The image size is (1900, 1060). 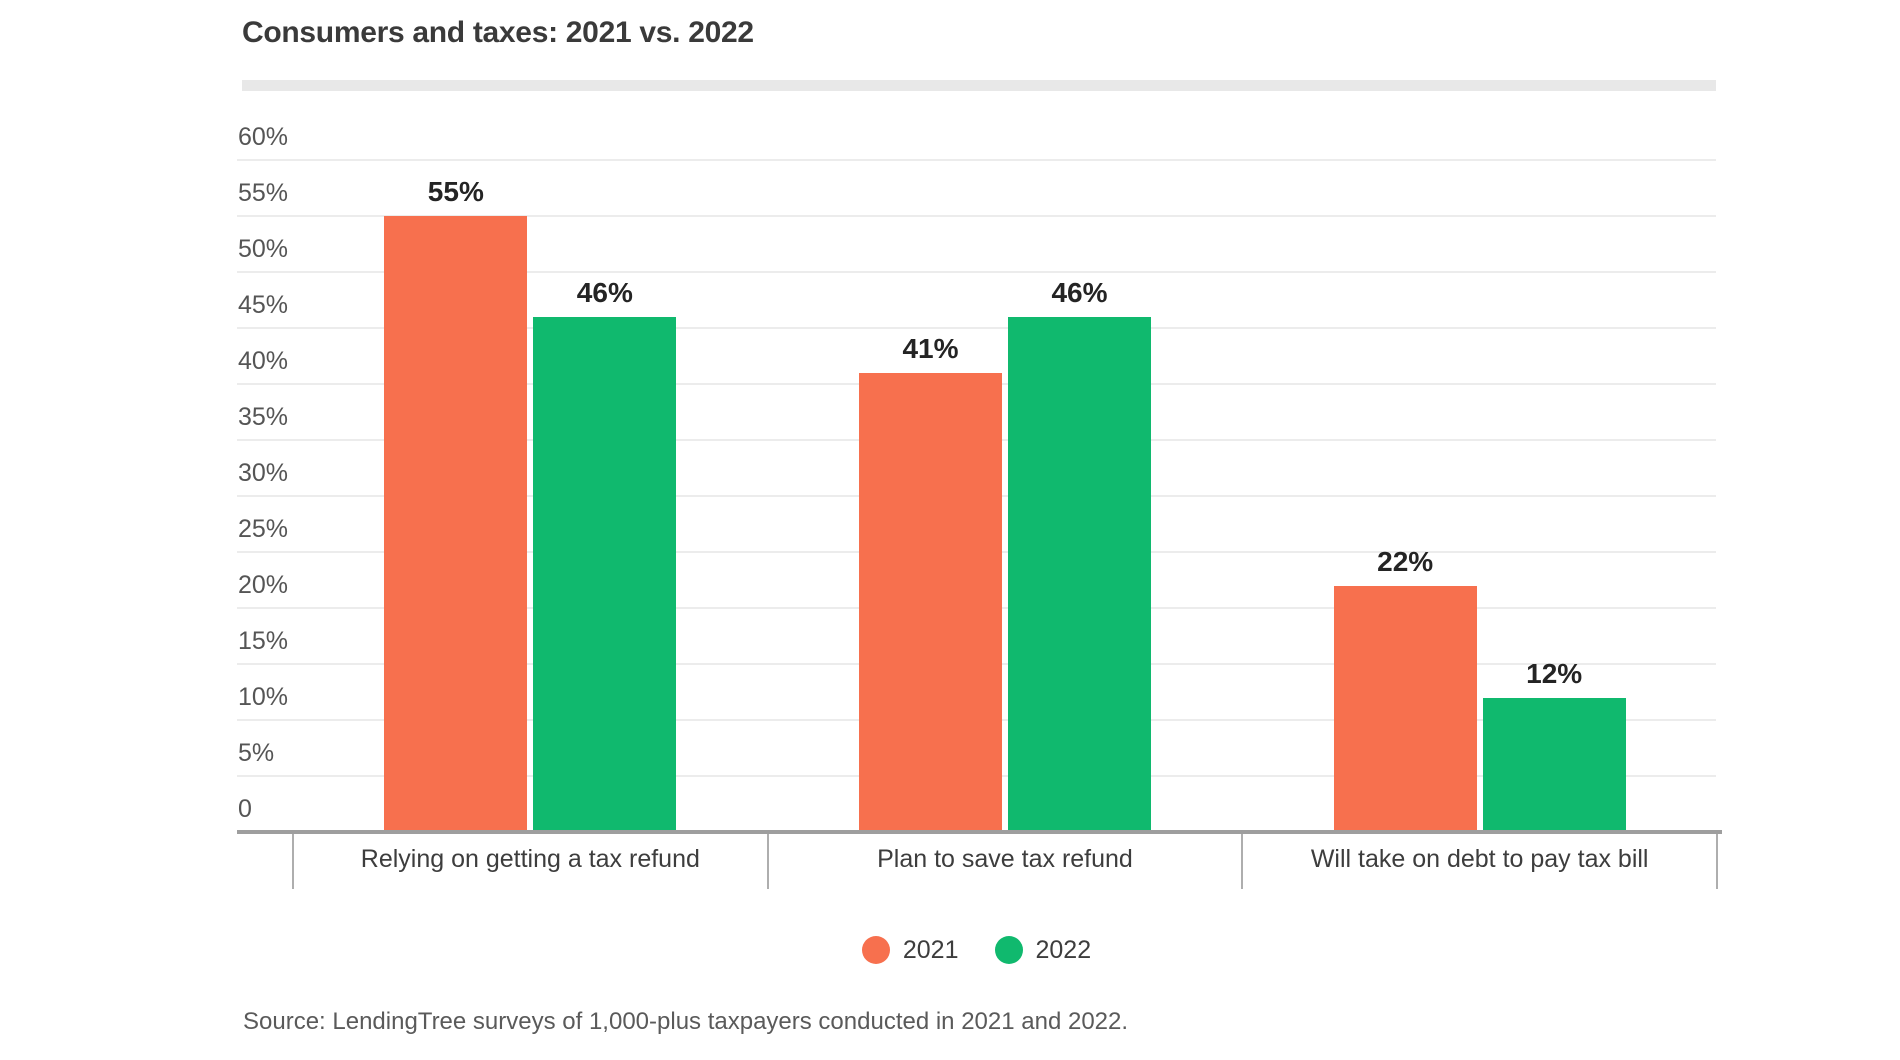 I want to click on legend-item-2021: 2021, so click(x=910, y=950).